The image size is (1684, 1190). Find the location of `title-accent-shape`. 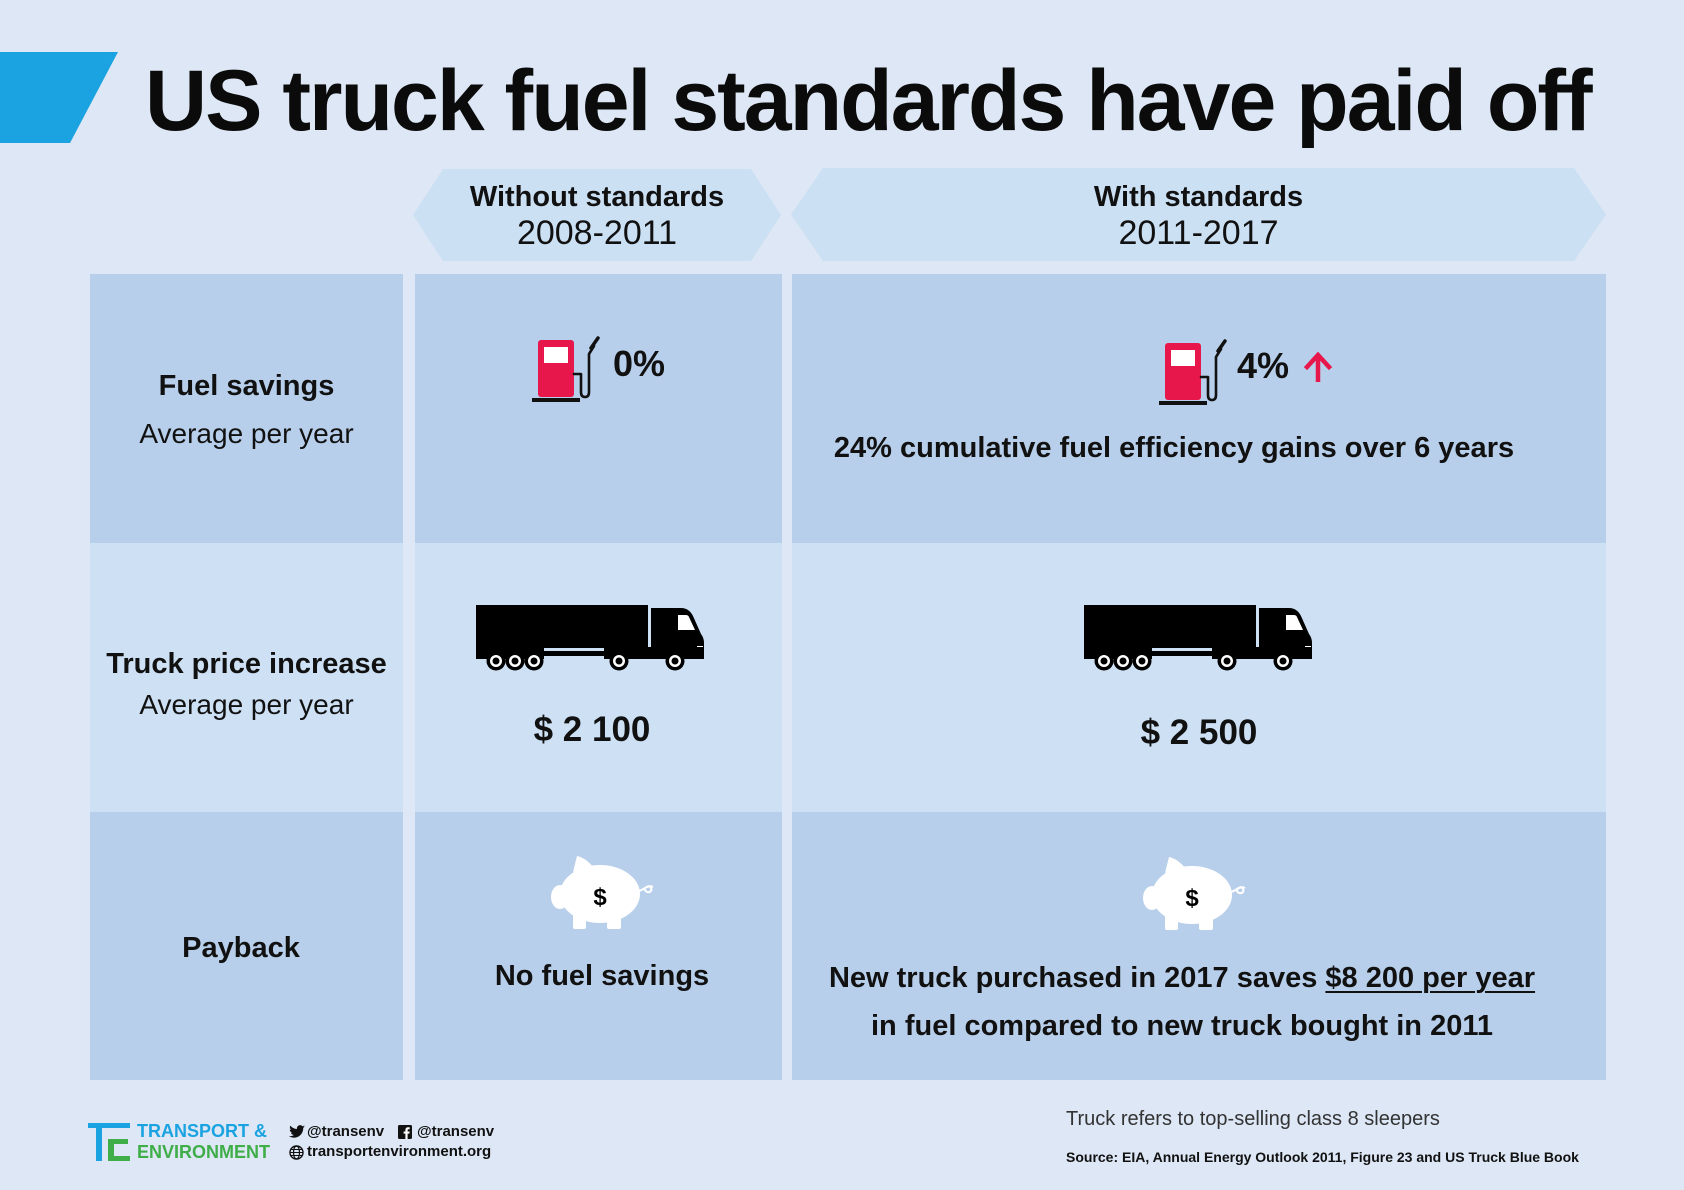

title-accent-shape is located at coordinates (59, 97).